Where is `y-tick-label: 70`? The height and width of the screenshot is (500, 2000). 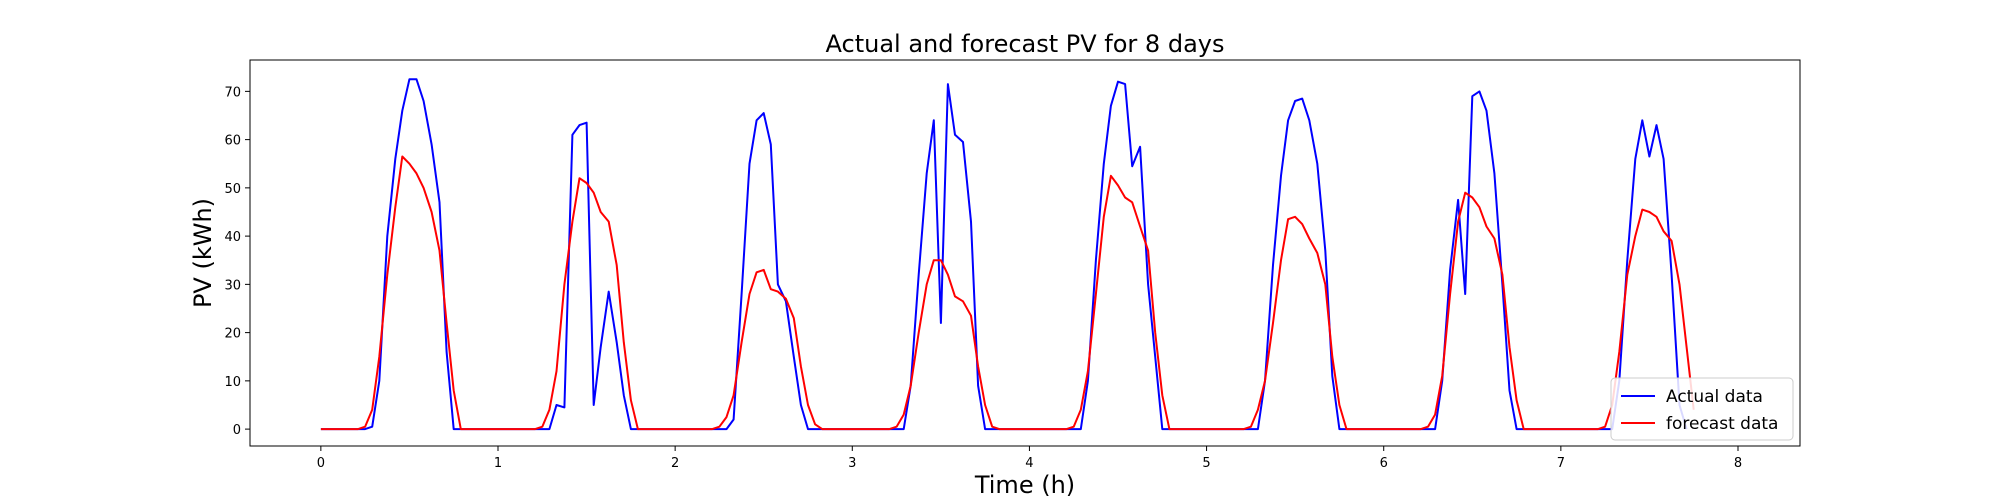
y-tick-label: 70 is located at coordinates (232, 92).